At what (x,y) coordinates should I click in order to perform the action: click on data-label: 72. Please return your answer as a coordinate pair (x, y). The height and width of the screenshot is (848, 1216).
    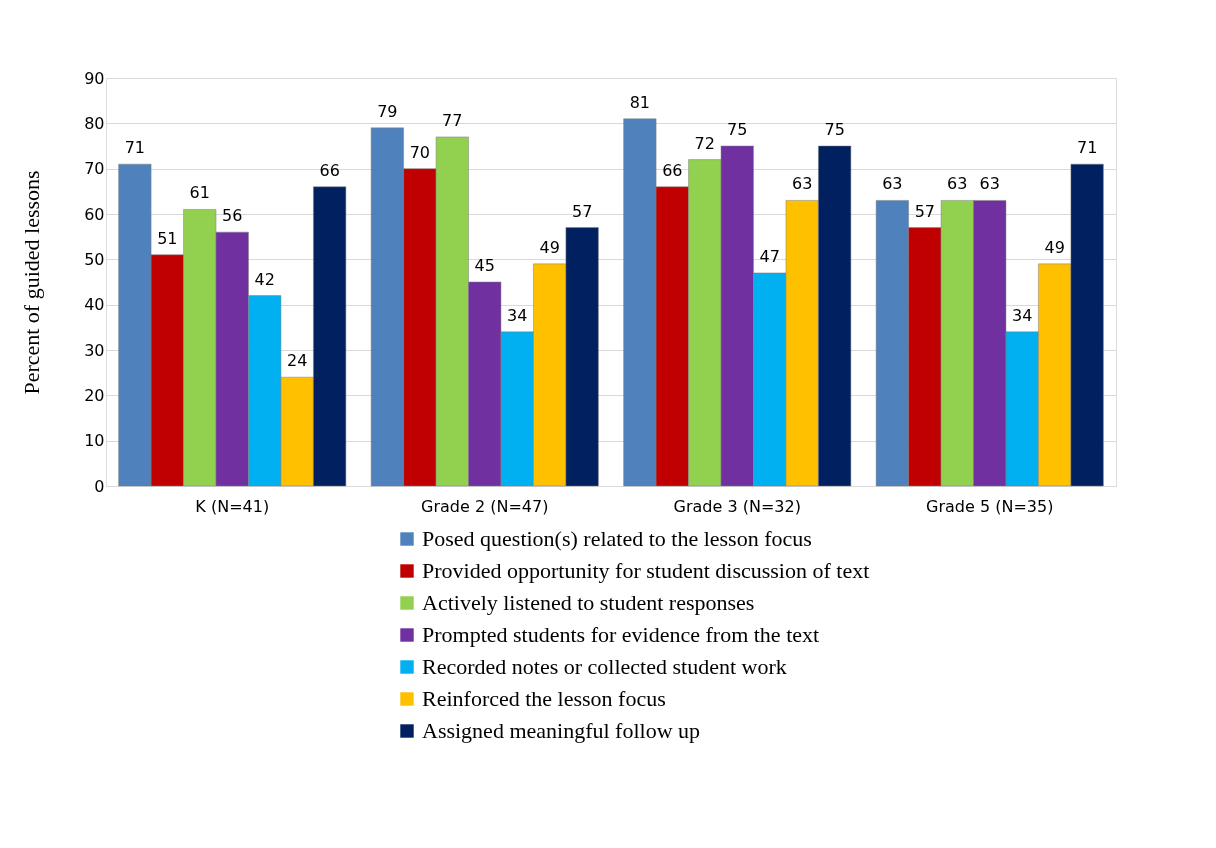
    Looking at the image, I should click on (704, 143).